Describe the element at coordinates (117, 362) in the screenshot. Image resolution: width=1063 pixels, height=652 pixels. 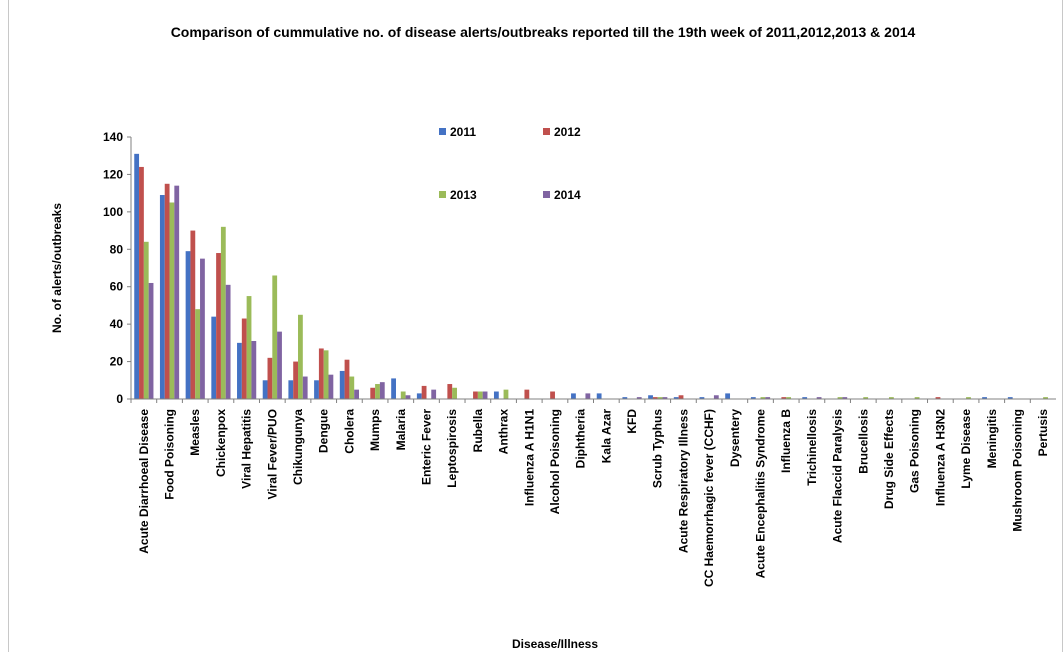
I see `y-tick-label: 20` at that location.